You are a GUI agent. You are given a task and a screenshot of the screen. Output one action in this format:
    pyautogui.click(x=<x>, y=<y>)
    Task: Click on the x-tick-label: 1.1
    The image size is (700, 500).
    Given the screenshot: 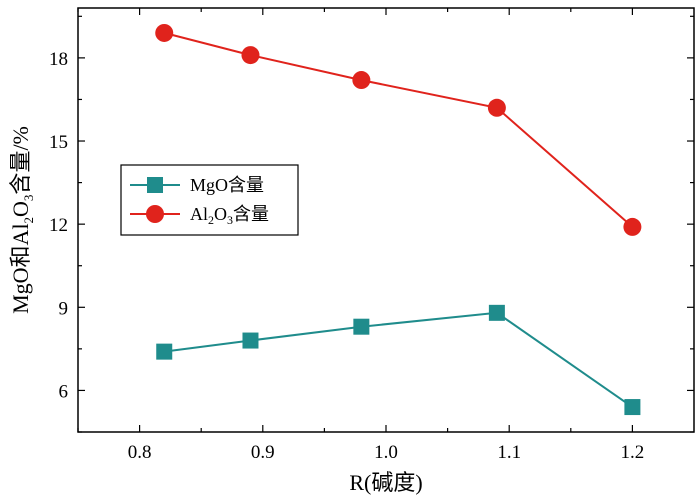 What is the action you would take?
    pyautogui.click(x=509, y=452)
    